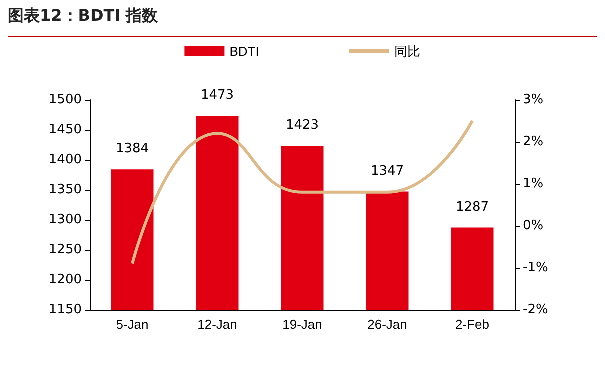 This screenshot has width=605, height=391. I want to click on data-label: 1473, so click(217, 96).